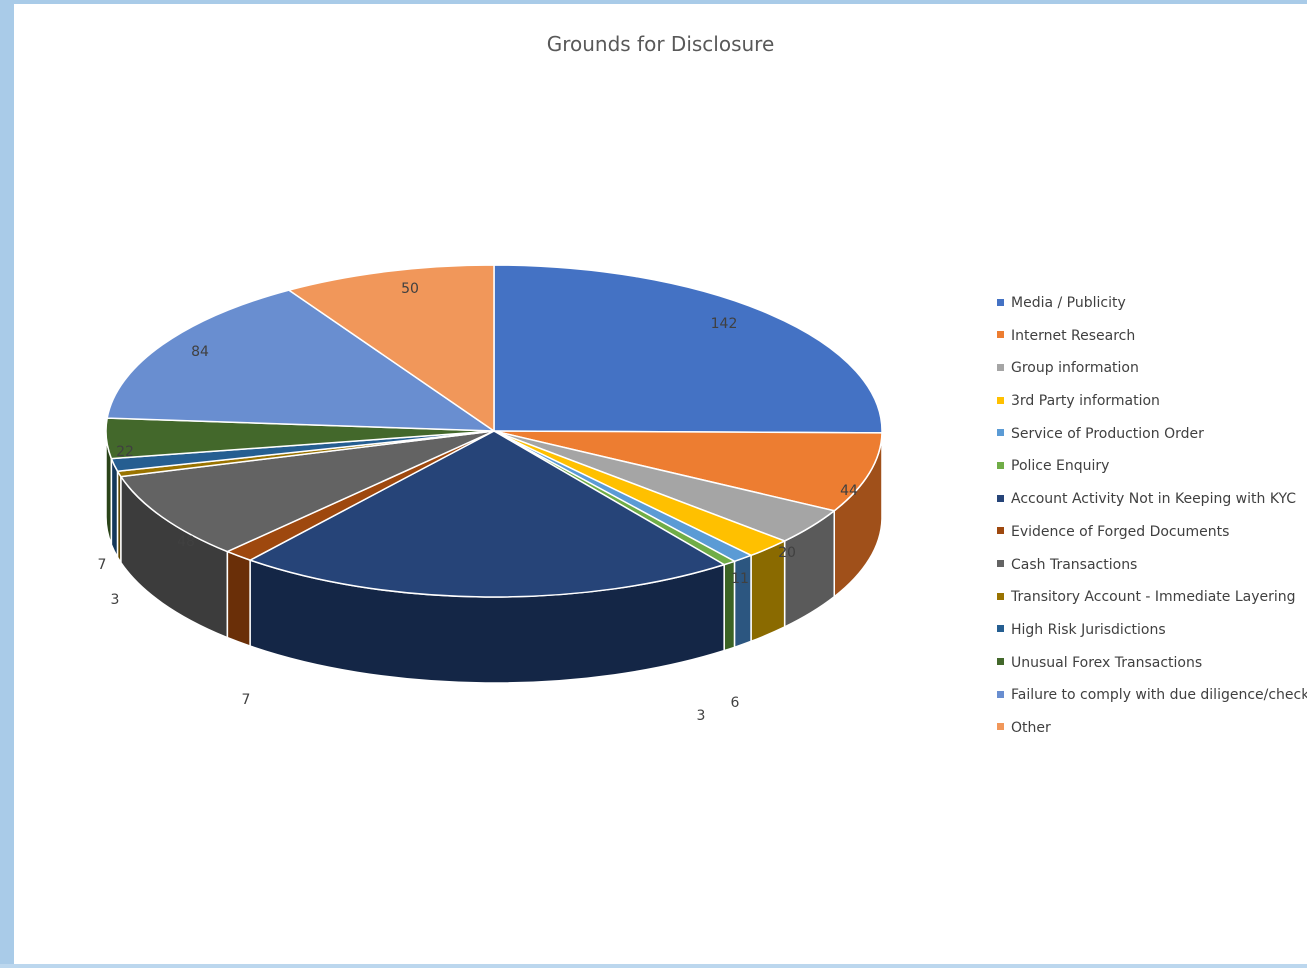 The image size is (1307, 968). I want to click on data-label-5: 3, so click(701, 716).